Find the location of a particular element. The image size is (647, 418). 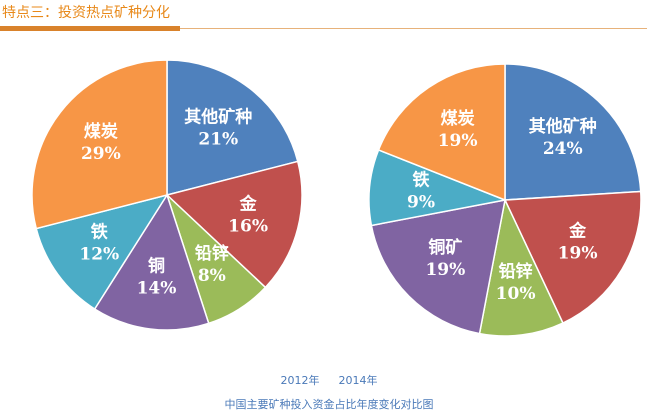

slice-value-label: 9% is located at coordinates (421, 203).